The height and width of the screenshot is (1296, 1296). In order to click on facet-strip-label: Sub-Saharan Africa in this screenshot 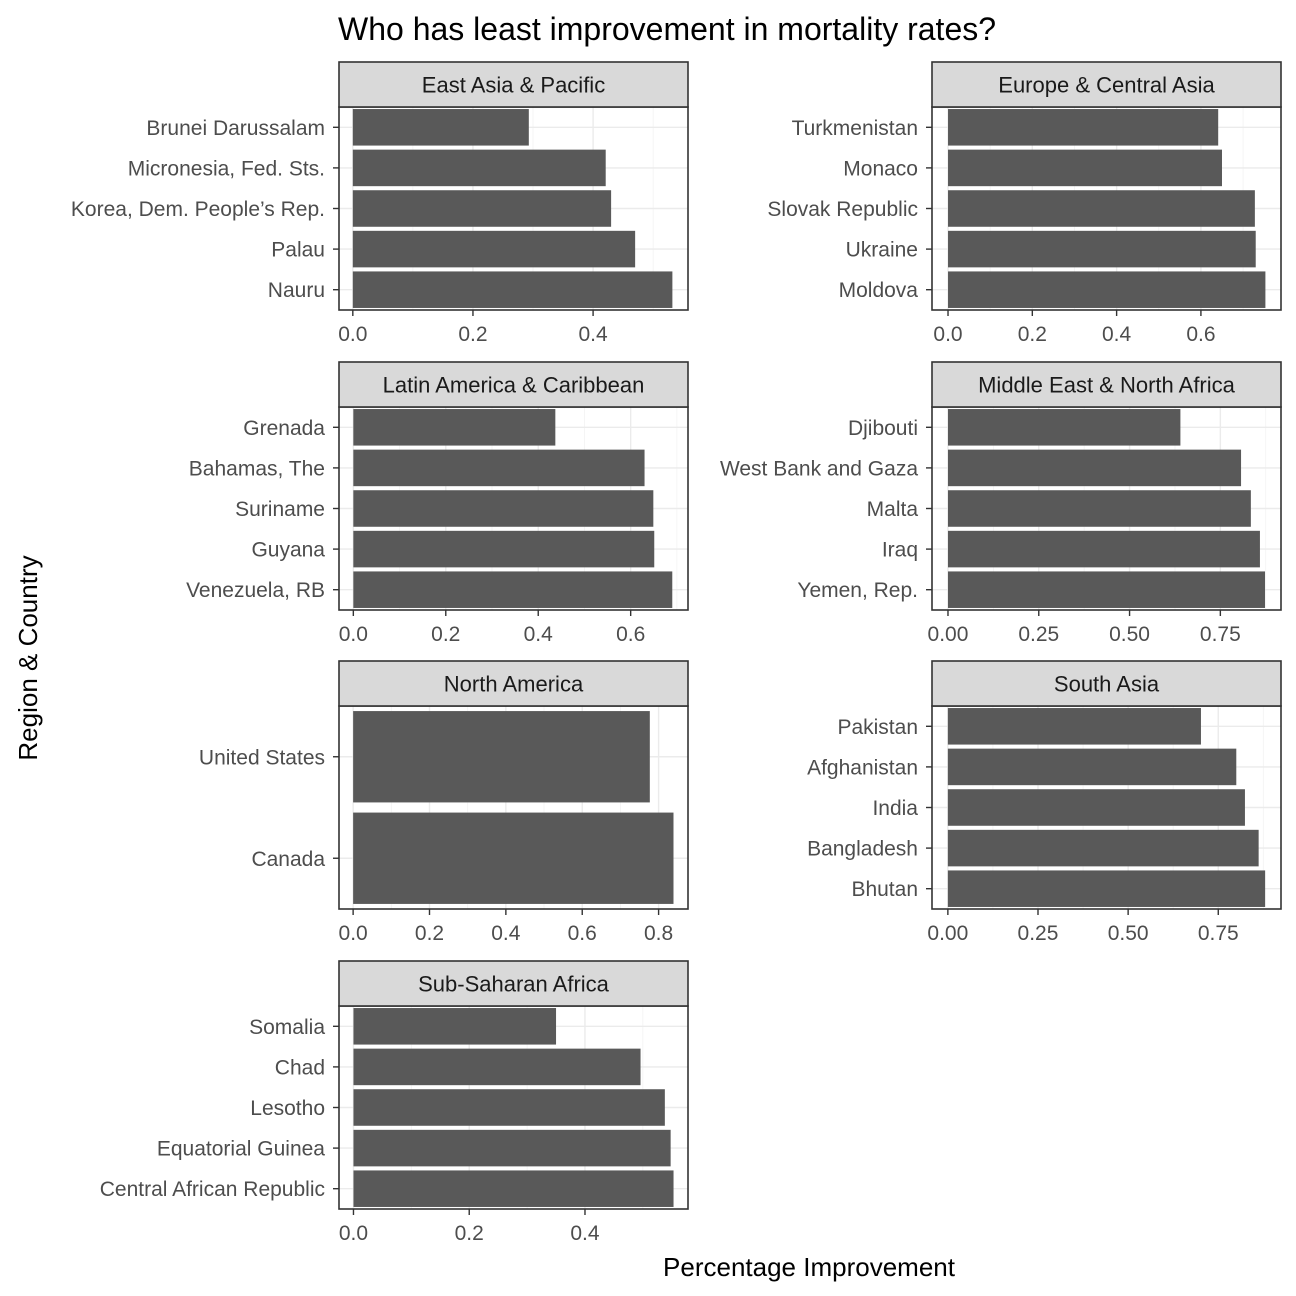, I will do `click(514, 984)`.